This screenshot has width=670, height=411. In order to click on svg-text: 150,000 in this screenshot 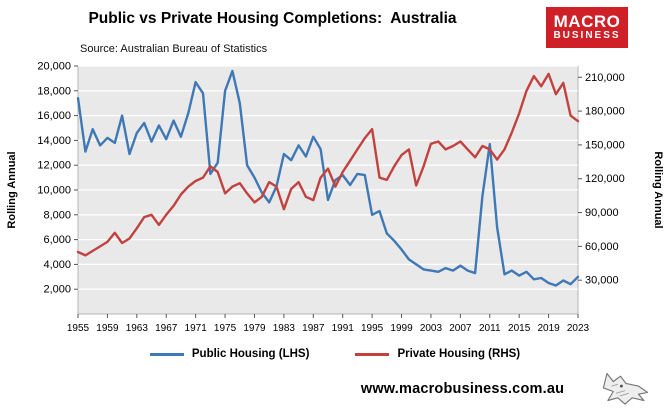, I will do `click(605, 145)`.